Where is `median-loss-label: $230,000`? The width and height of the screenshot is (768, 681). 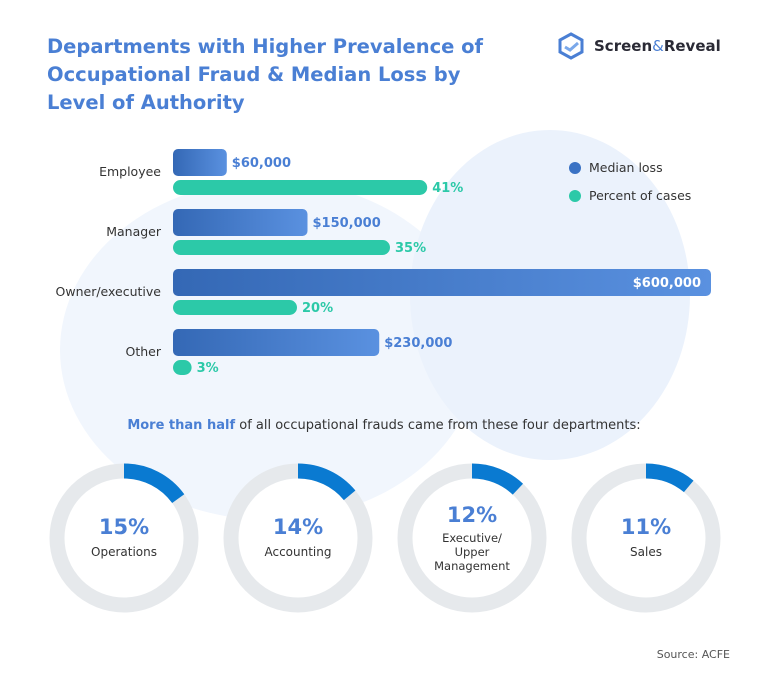
median-loss-label: $230,000 is located at coordinates (418, 343).